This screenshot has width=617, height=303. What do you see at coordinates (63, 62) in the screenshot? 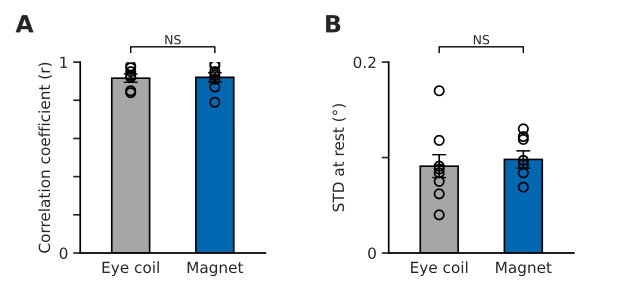
I see `y-tick-label: 1` at bounding box center [63, 62].